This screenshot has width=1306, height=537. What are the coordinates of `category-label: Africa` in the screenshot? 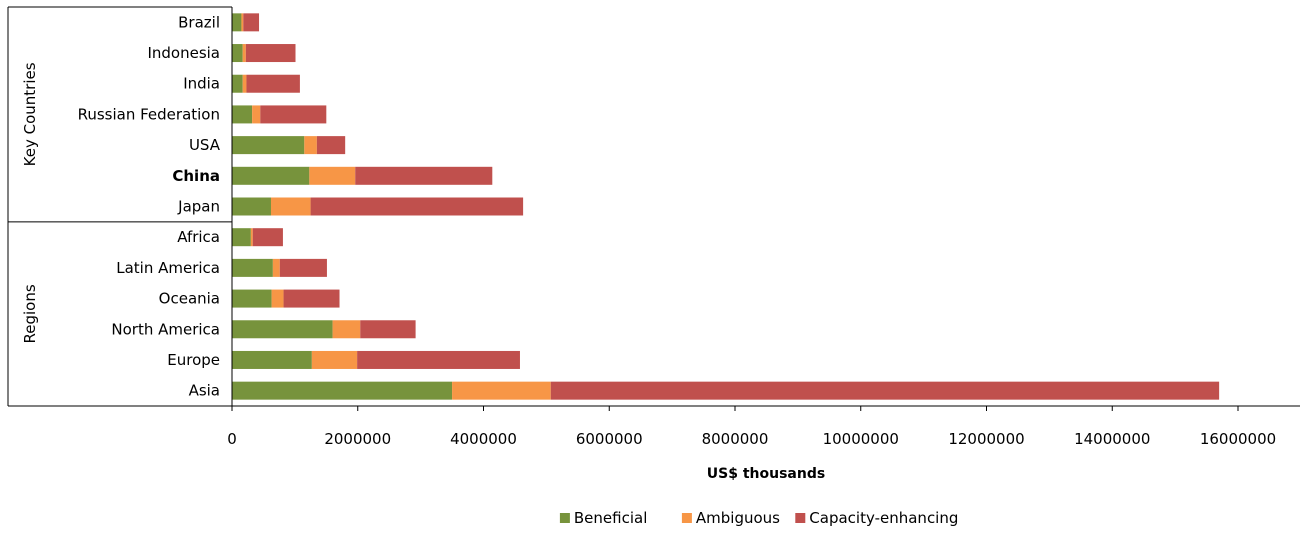 It's located at (198, 237).